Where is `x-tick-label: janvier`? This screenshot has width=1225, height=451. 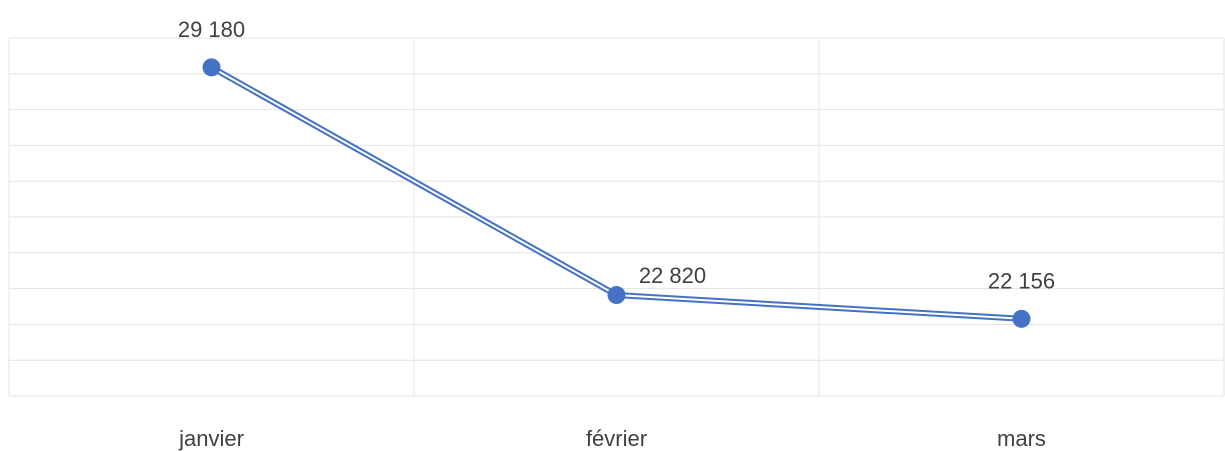 x-tick-label: janvier is located at coordinates (211, 438).